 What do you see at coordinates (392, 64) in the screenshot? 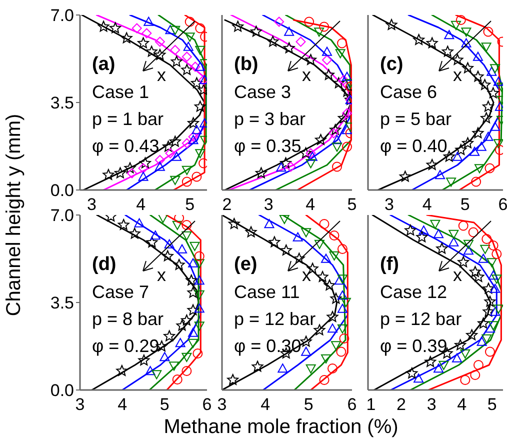
I see `annotation: (c)` at bounding box center [392, 64].